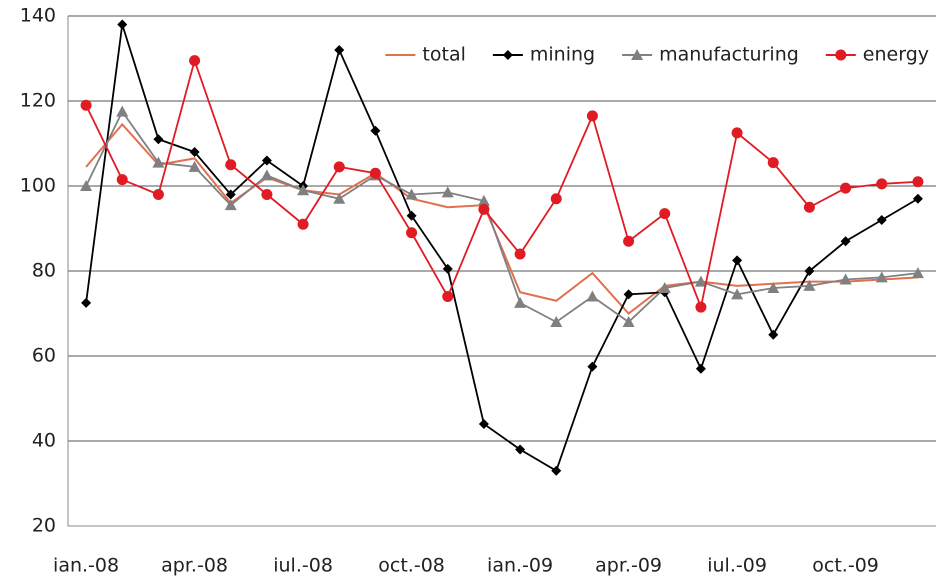  Describe the element at coordinates (845, 566) in the screenshot. I see `x-tick-label: oct.-09` at that location.